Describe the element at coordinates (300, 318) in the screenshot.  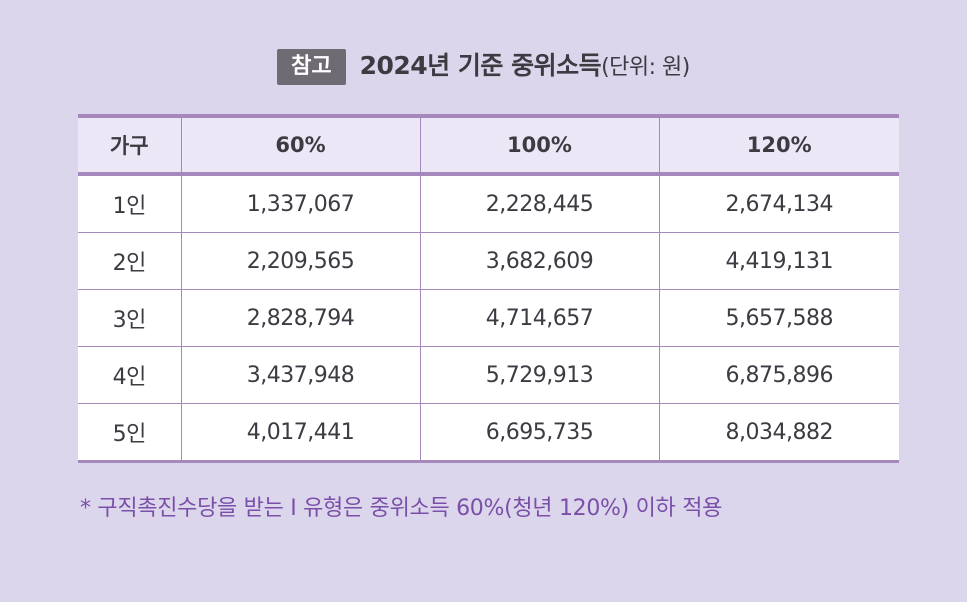
I see `value-cell: 2,828,794` at that location.